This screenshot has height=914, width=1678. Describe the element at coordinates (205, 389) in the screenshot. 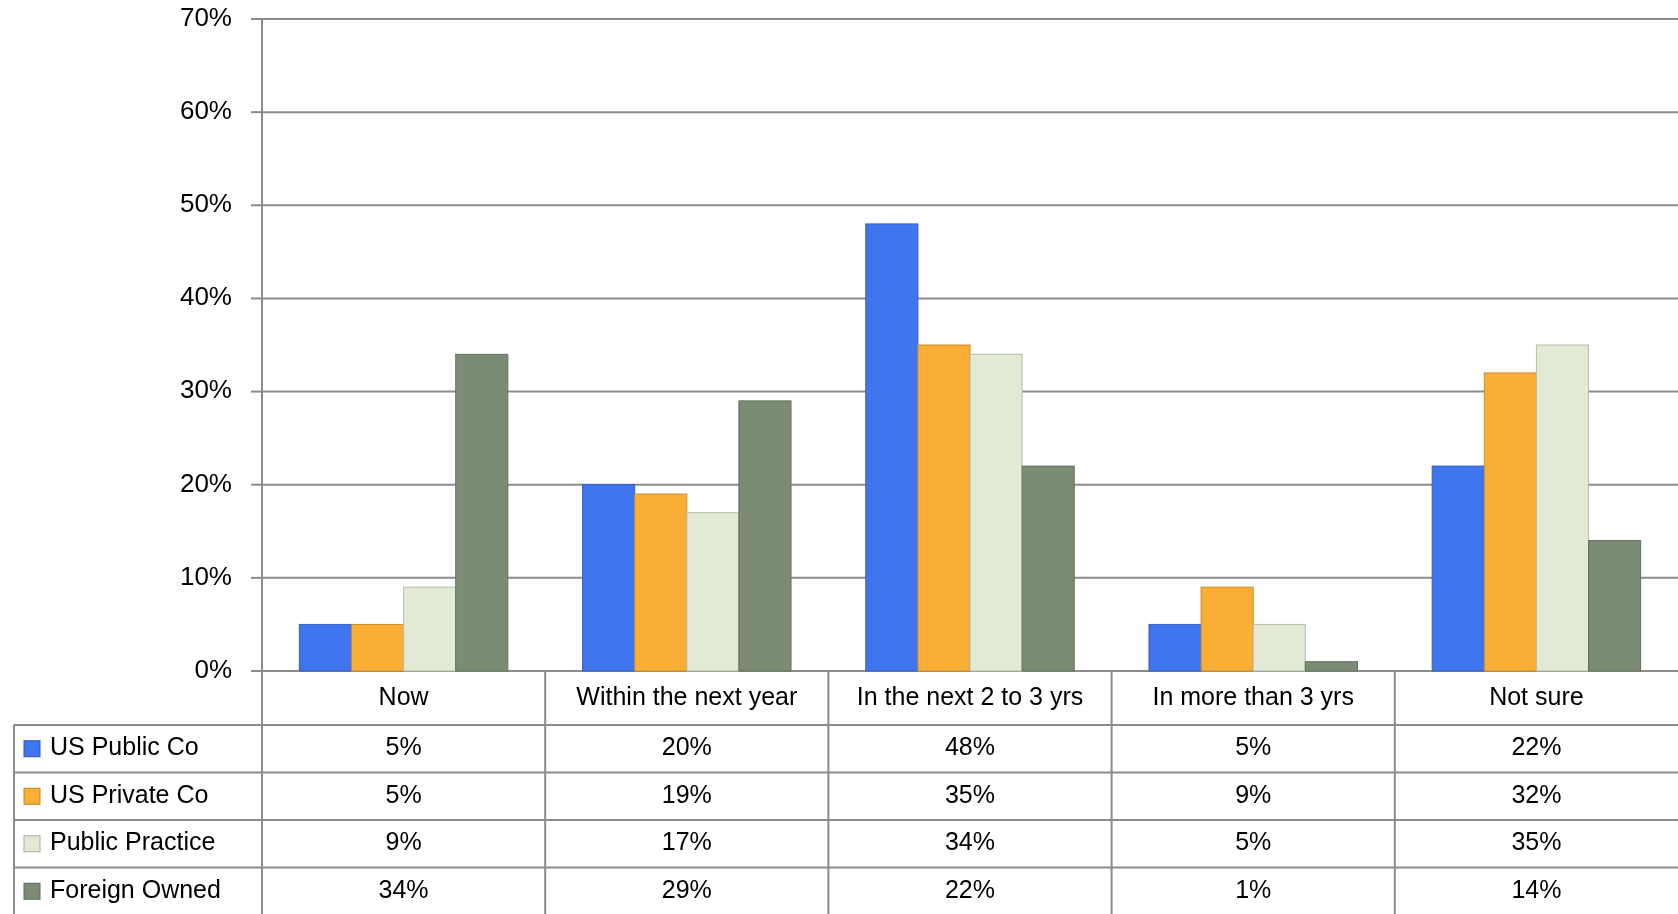

I see `y-tick-label: 30%` at that location.